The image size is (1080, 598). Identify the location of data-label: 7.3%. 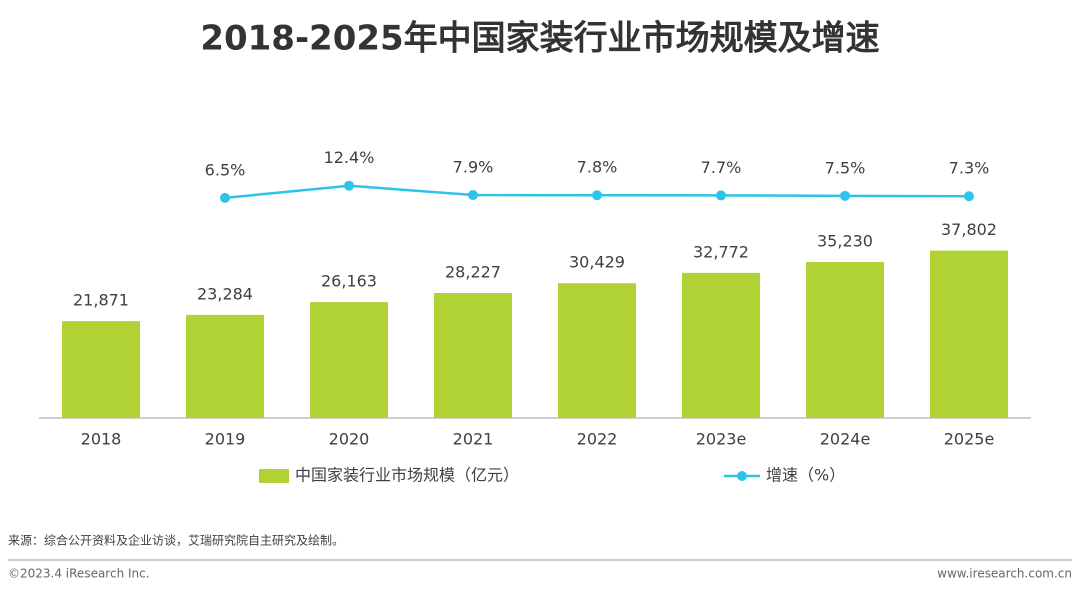
(969, 168).